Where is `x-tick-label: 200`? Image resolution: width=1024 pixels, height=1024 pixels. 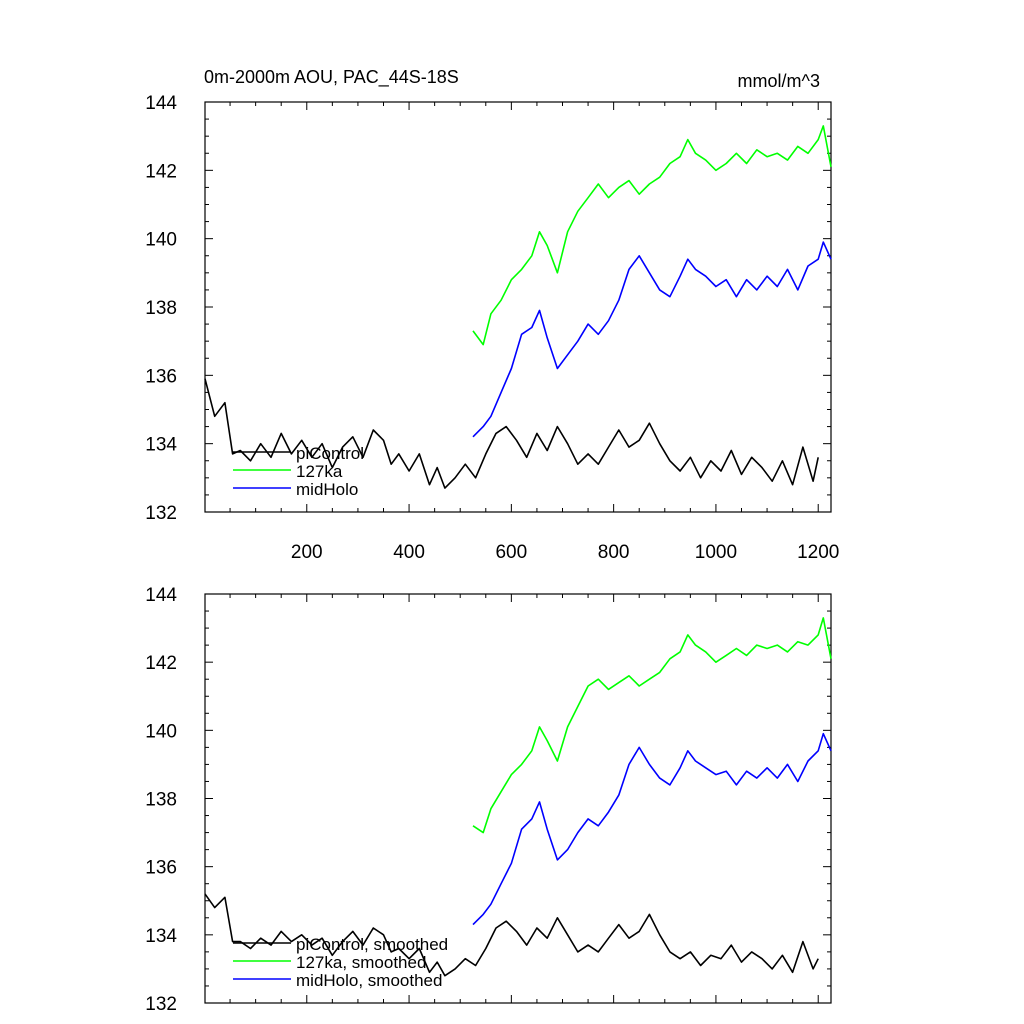 x-tick-label: 200 is located at coordinates (307, 552).